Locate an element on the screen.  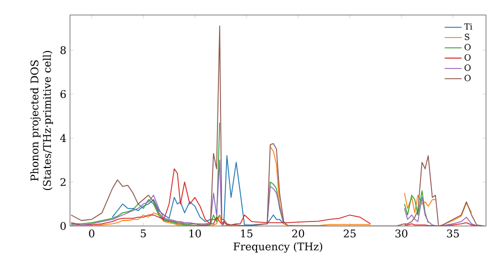
x-tick-label: 20 is located at coordinates (298, 234).